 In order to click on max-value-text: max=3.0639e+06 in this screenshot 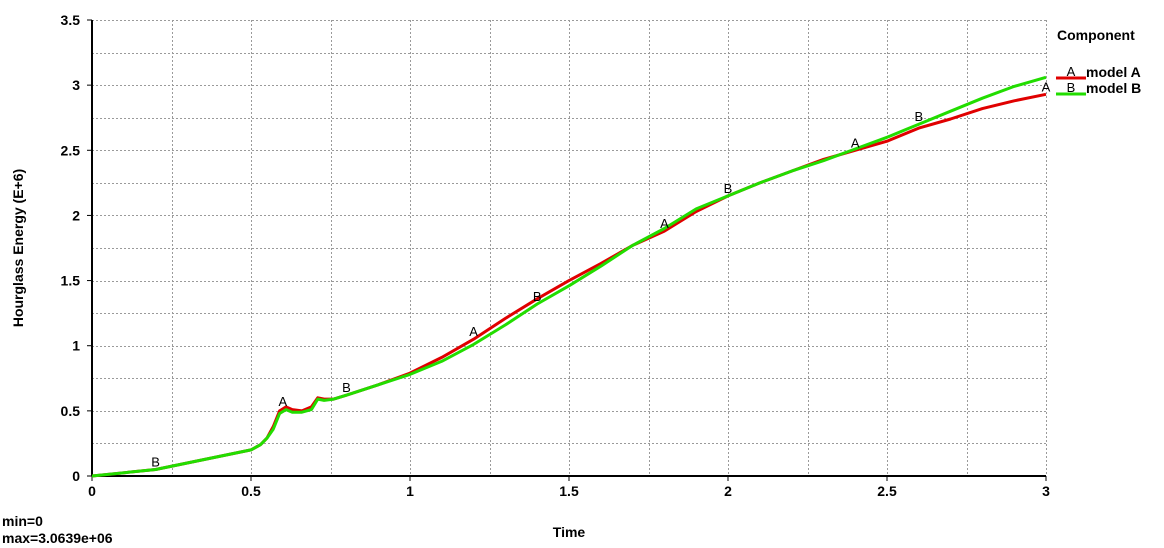, I will do `click(57, 538)`.